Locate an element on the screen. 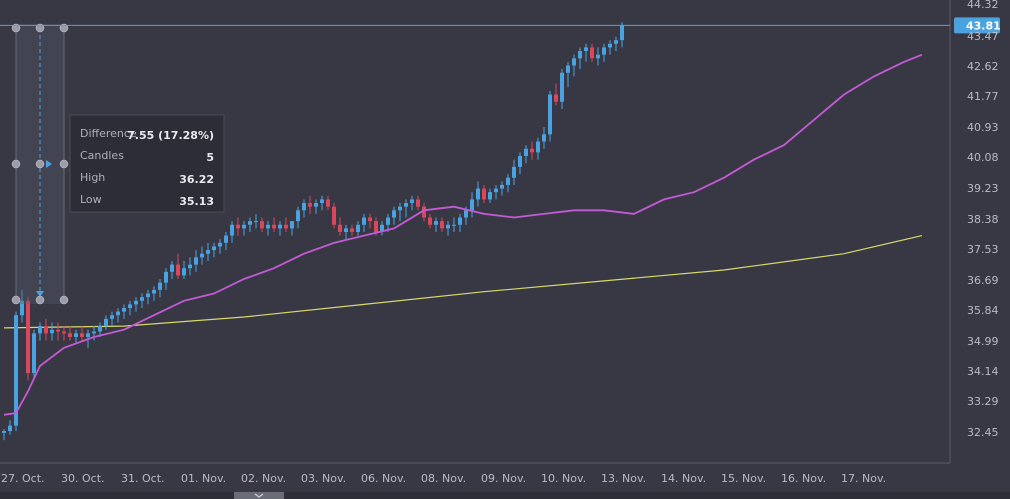 Image resolution: width=1010 pixels, height=499 pixels. y-tick-label: 35.84 is located at coordinates (983, 310).